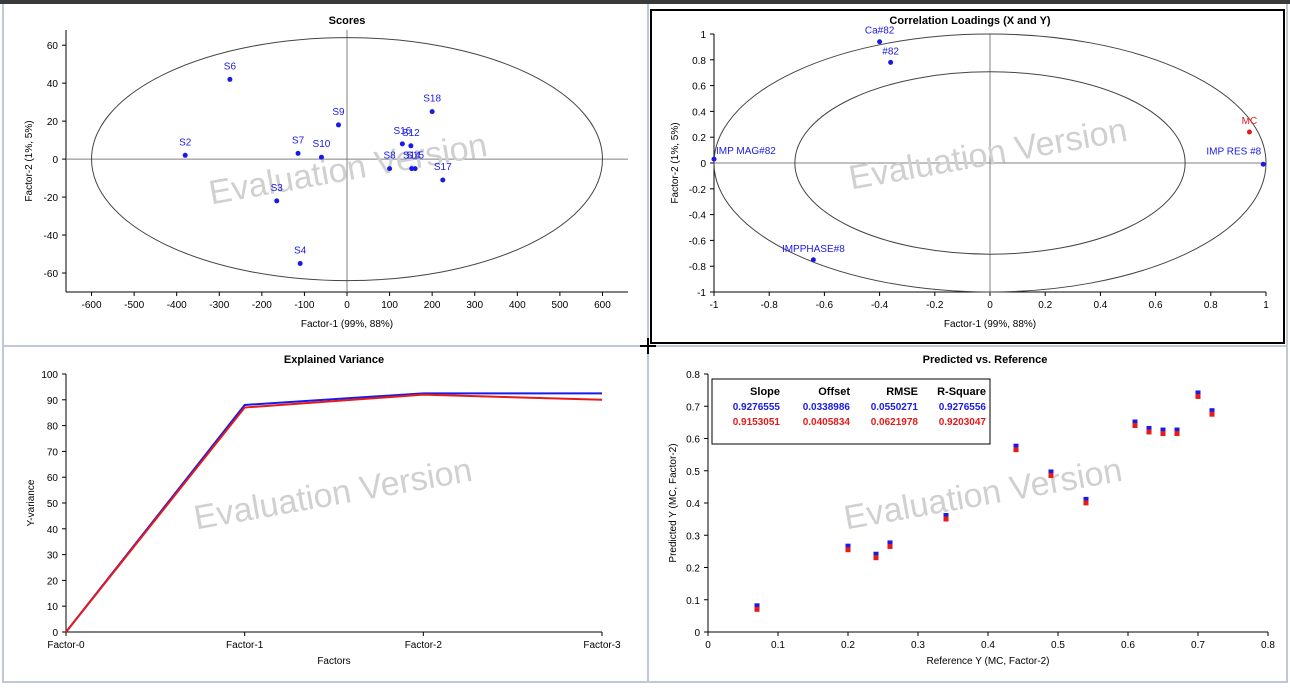 The width and height of the screenshot is (1290, 690). Describe the element at coordinates (990, 324) in the screenshot. I see `x-axis-label: Factor-1 (99%, 88%)` at that location.